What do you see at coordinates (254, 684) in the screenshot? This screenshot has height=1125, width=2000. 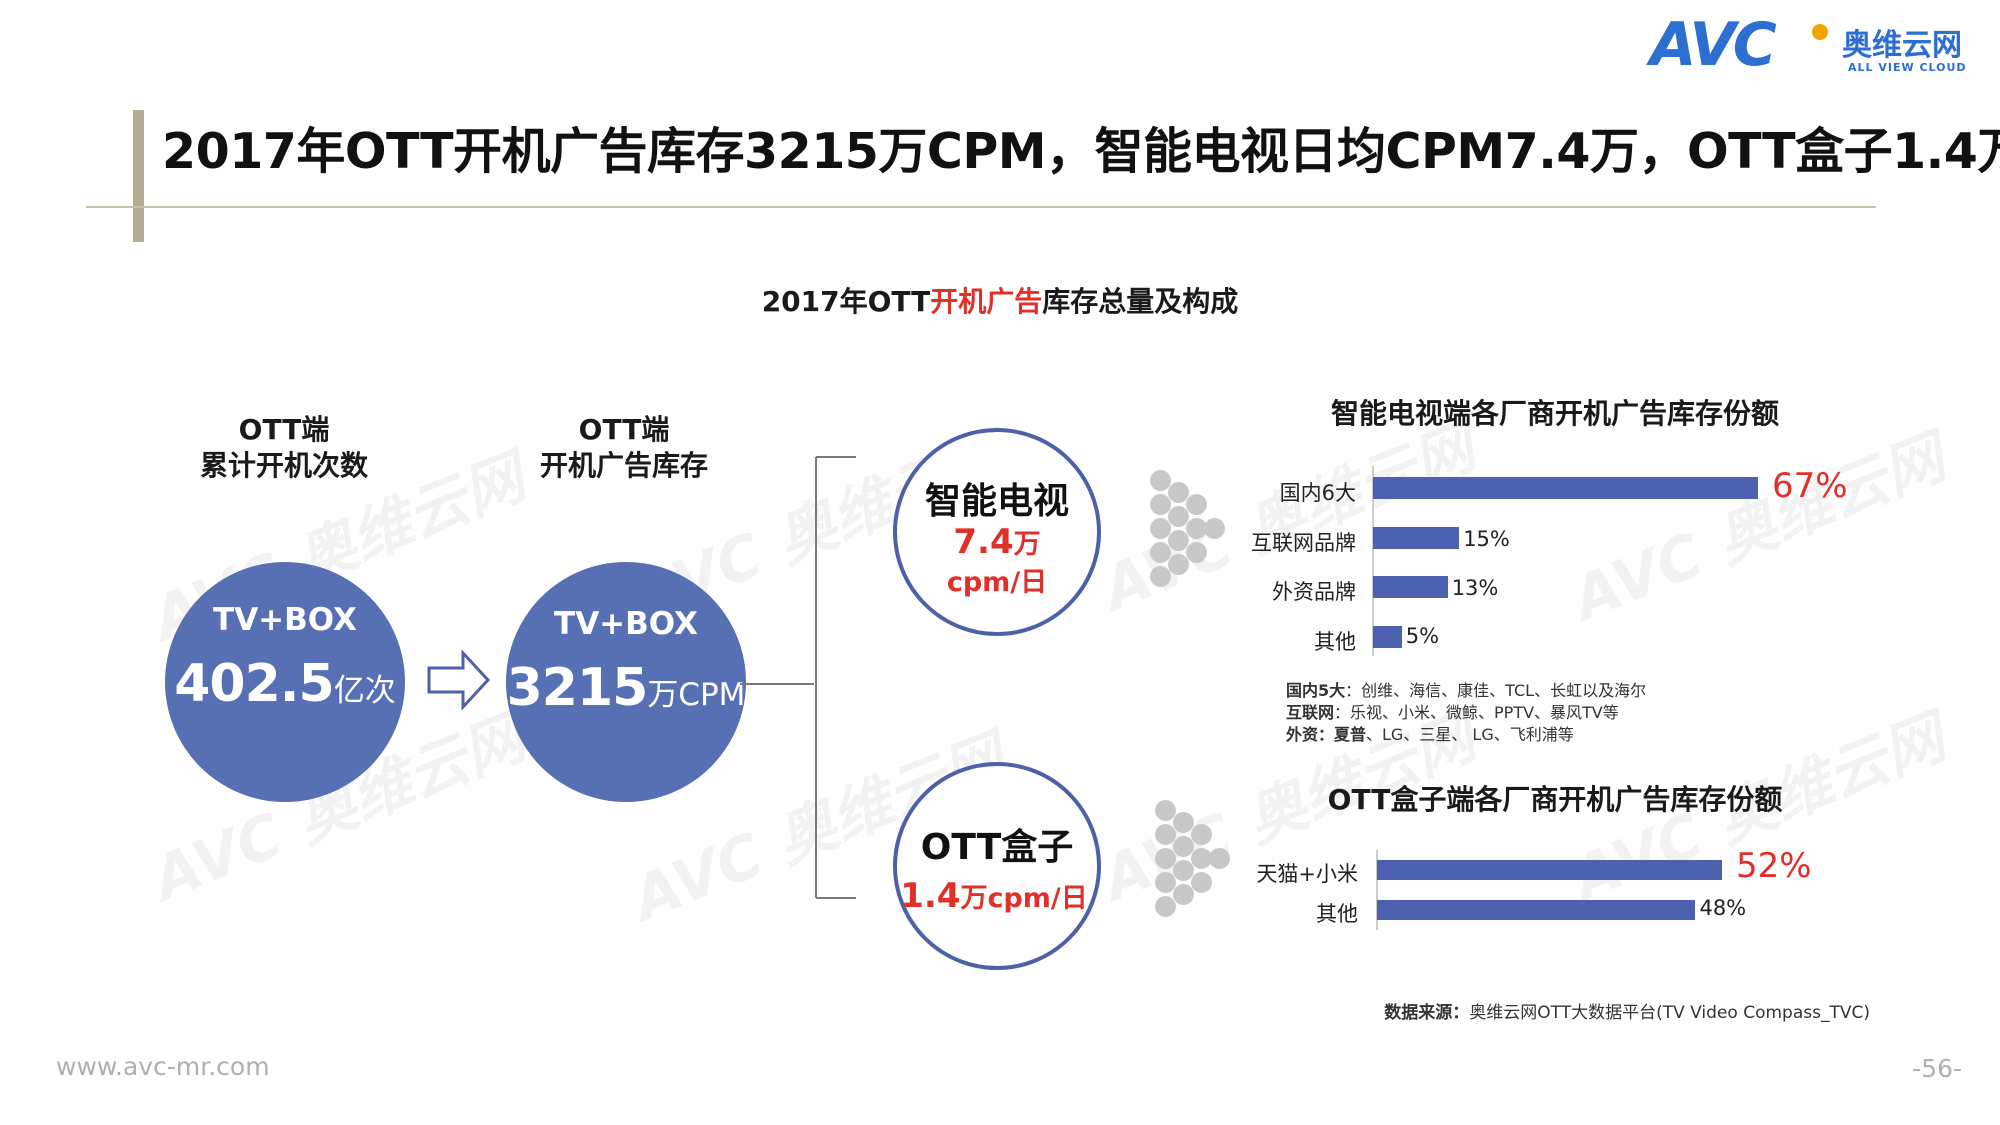 I see `boot-count-value: 402.5` at bounding box center [254, 684].